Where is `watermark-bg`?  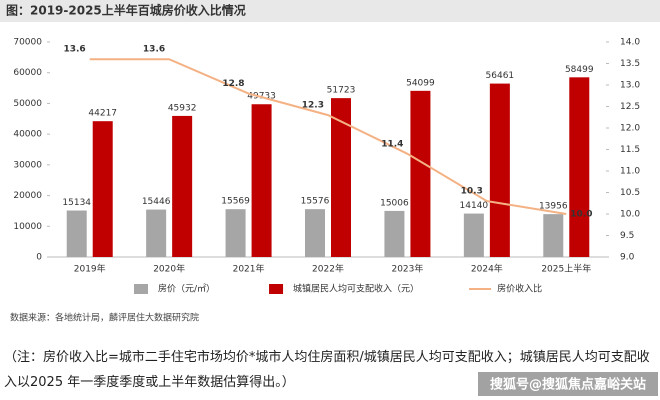 watermark-bg is located at coordinates (568, 384).